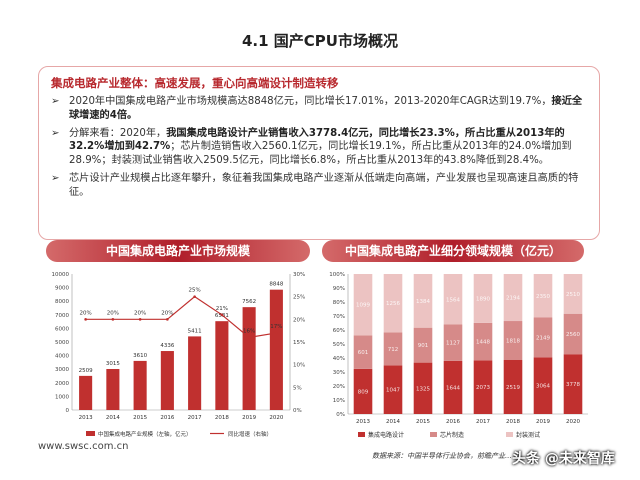 This screenshot has width=640, height=480. What do you see at coordinates (222, 309) in the screenshot?
I see `growth-label: 21%` at bounding box center [222, 309].